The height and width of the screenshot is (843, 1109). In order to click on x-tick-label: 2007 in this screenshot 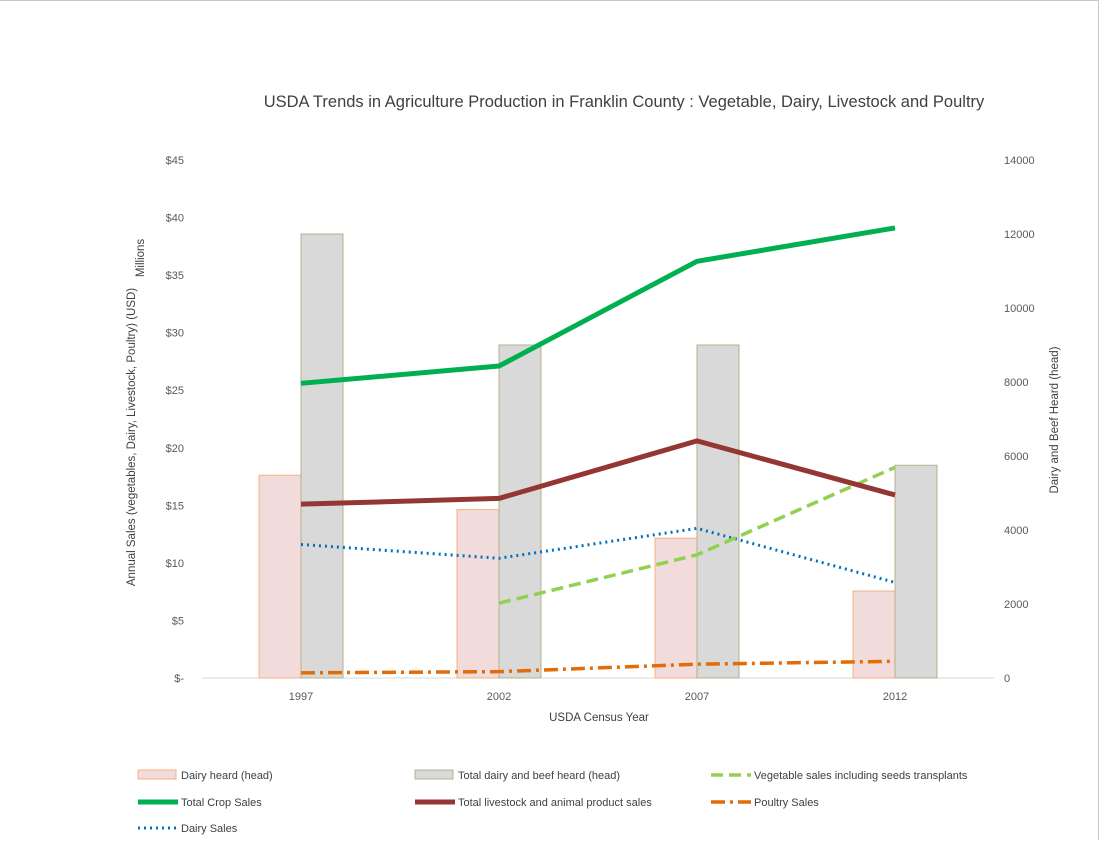, I will do `click(697, 697)`.